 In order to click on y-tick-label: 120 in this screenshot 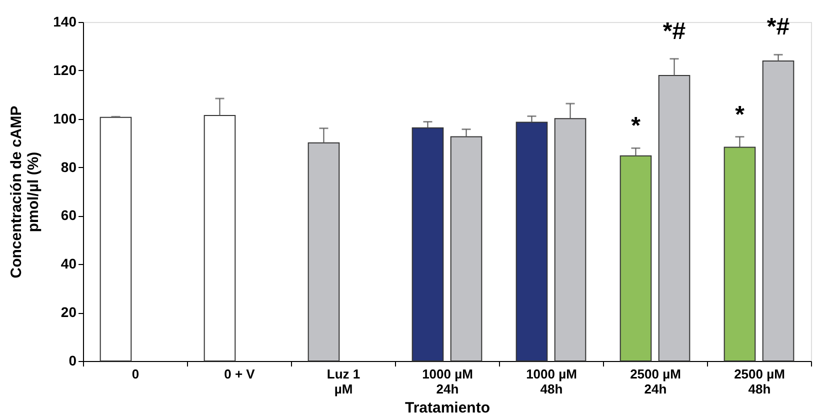, I will do `click(65, 70)`.